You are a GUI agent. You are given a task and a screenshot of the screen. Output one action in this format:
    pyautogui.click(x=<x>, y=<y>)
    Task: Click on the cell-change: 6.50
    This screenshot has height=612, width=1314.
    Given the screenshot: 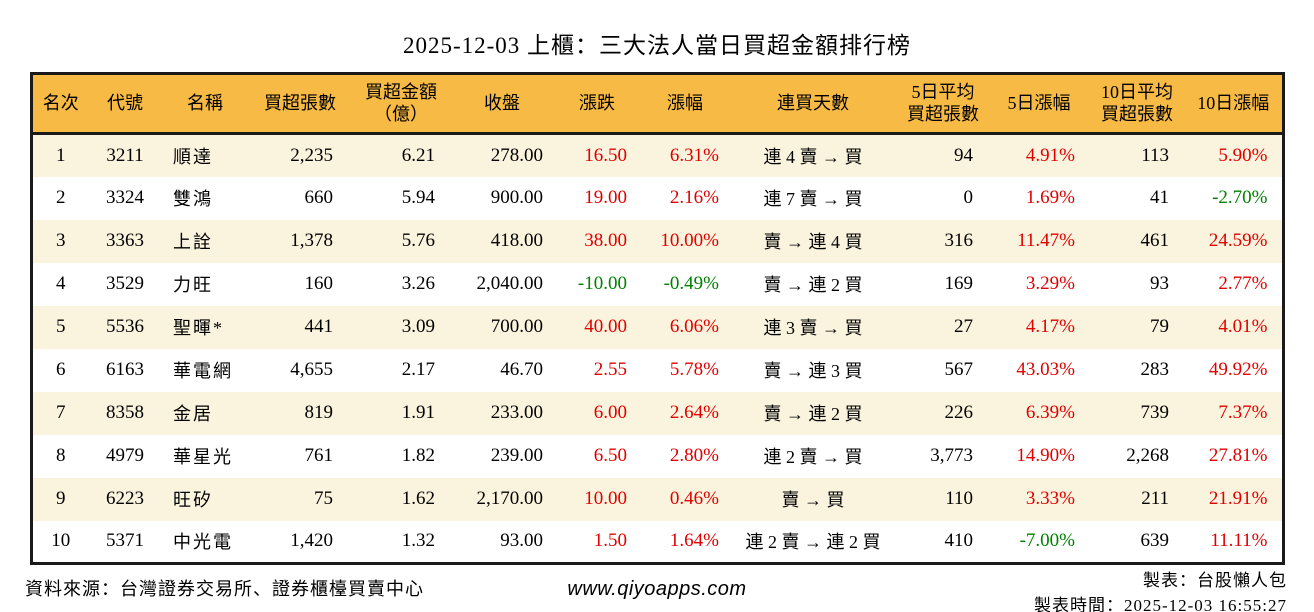 What is the action you would take?
    pyautogui.click(x=610, y=455)
    